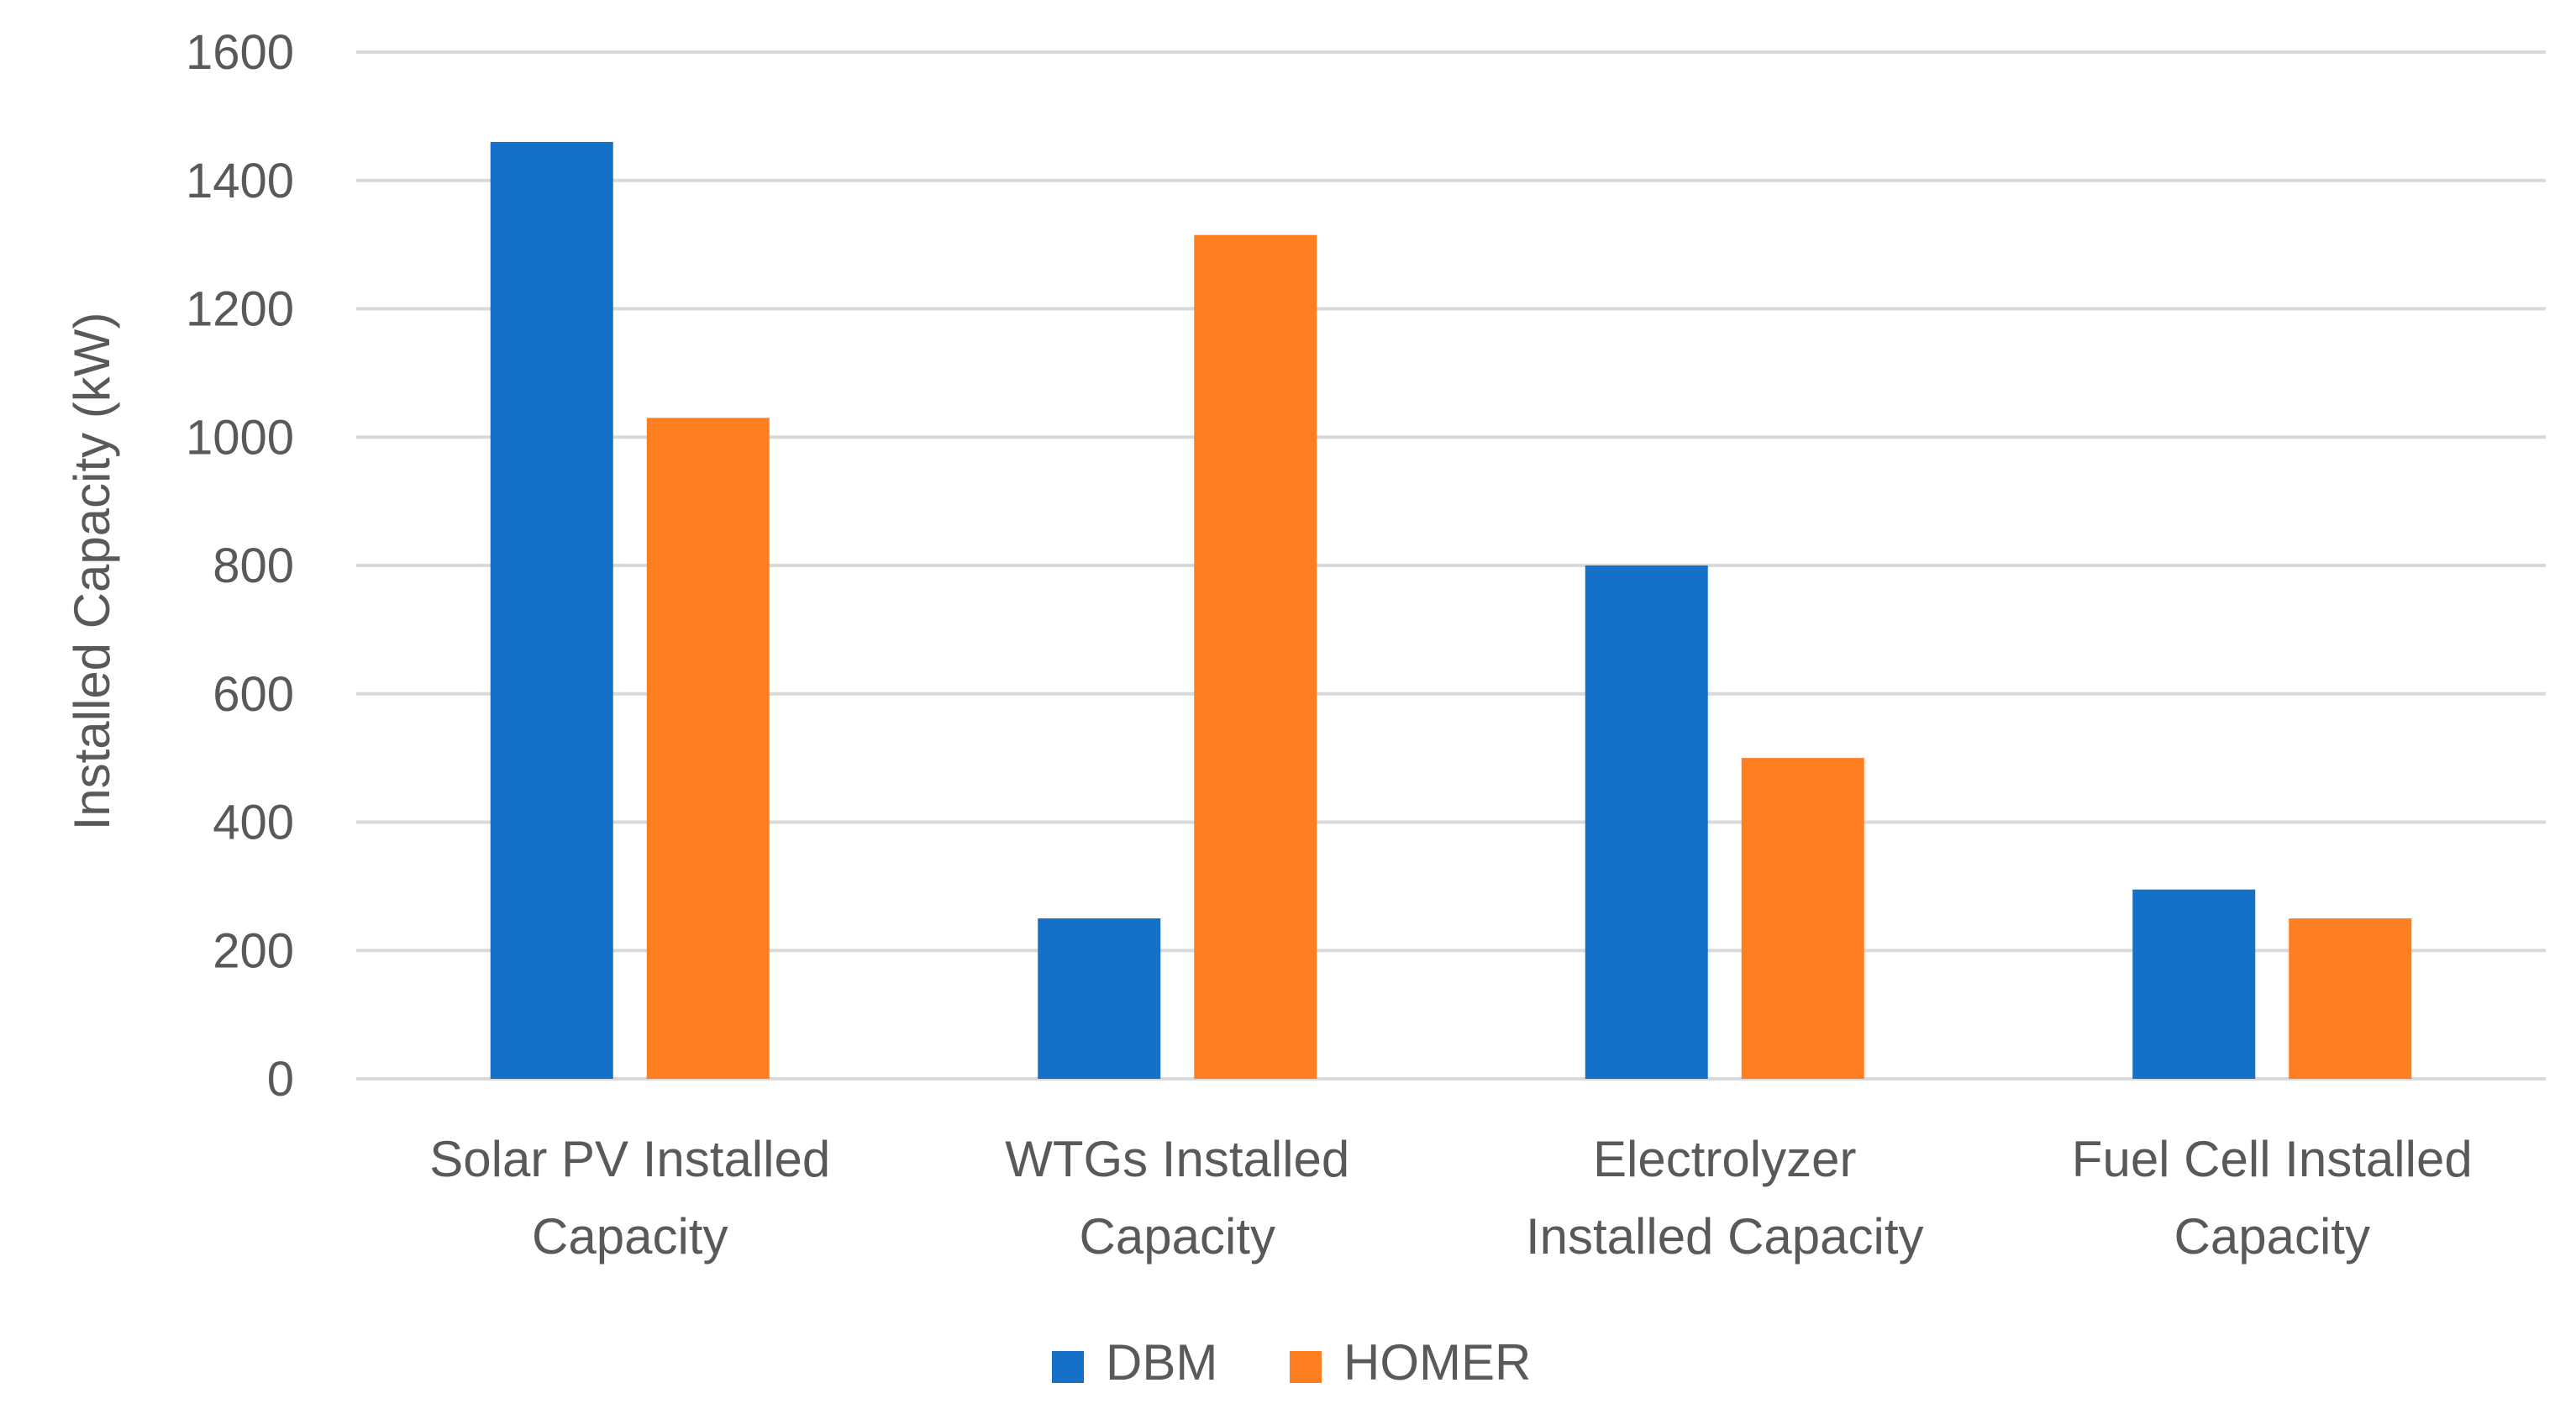  I want to click on y-tick-label: 1200, so click(240, 310).